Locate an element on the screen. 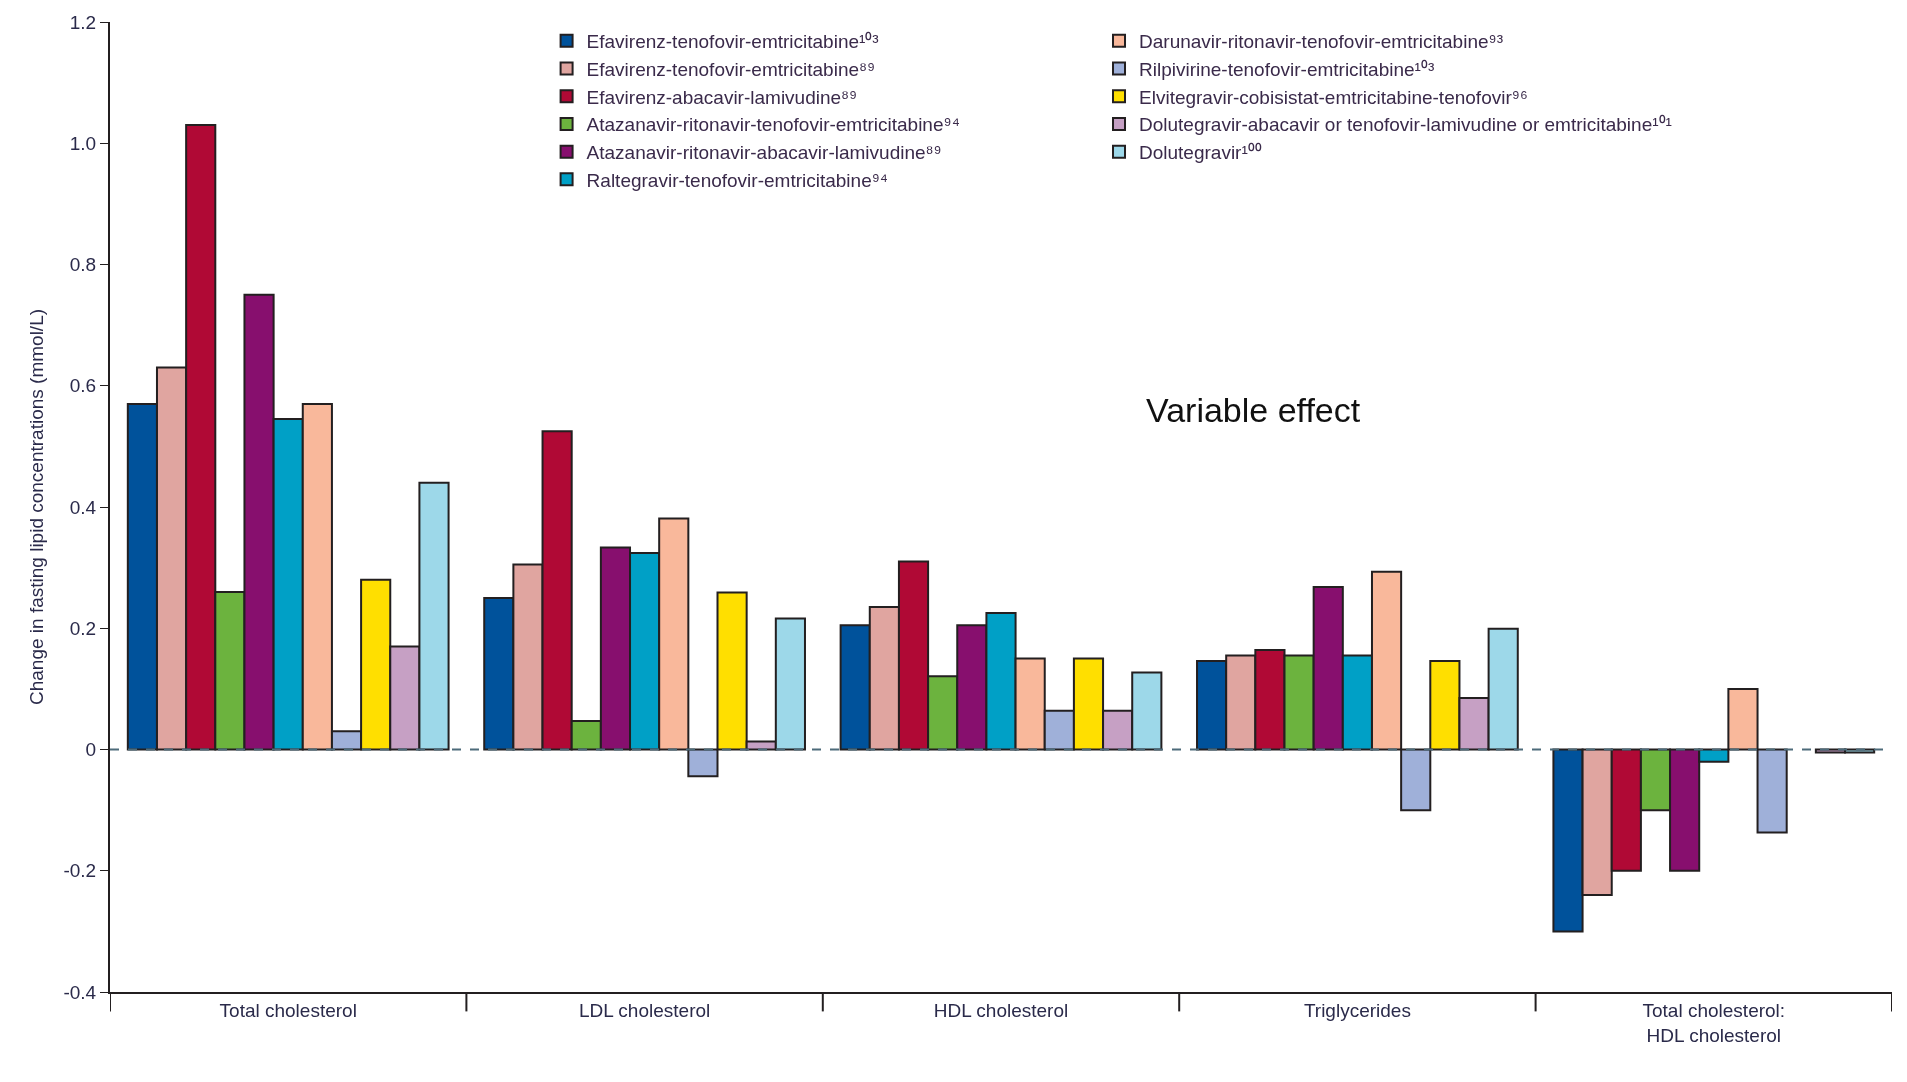 The width and height of the screenshot is (1907, 1082). legend-label: Rilpivirine-tenofovir-emtricitabine¹⁰³ is located at coordinates (1287, 69).